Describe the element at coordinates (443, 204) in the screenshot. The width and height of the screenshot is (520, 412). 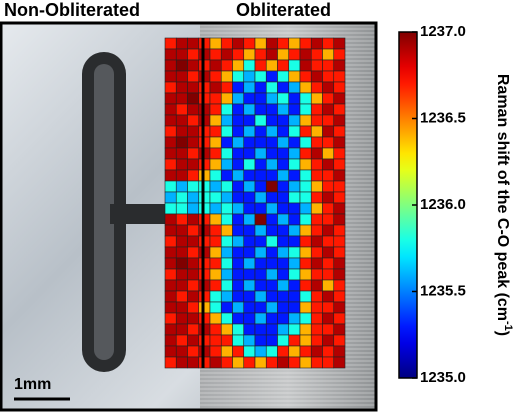
I see `colorbar-tick-label: 1236.0` at that location.